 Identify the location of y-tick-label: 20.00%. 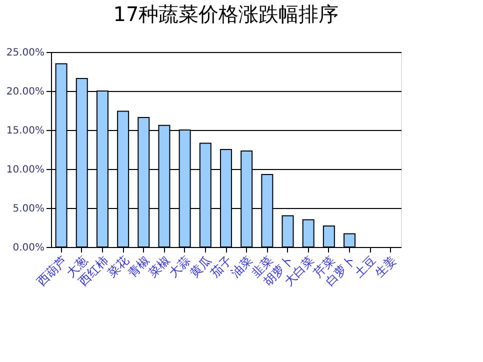
(25, 92).